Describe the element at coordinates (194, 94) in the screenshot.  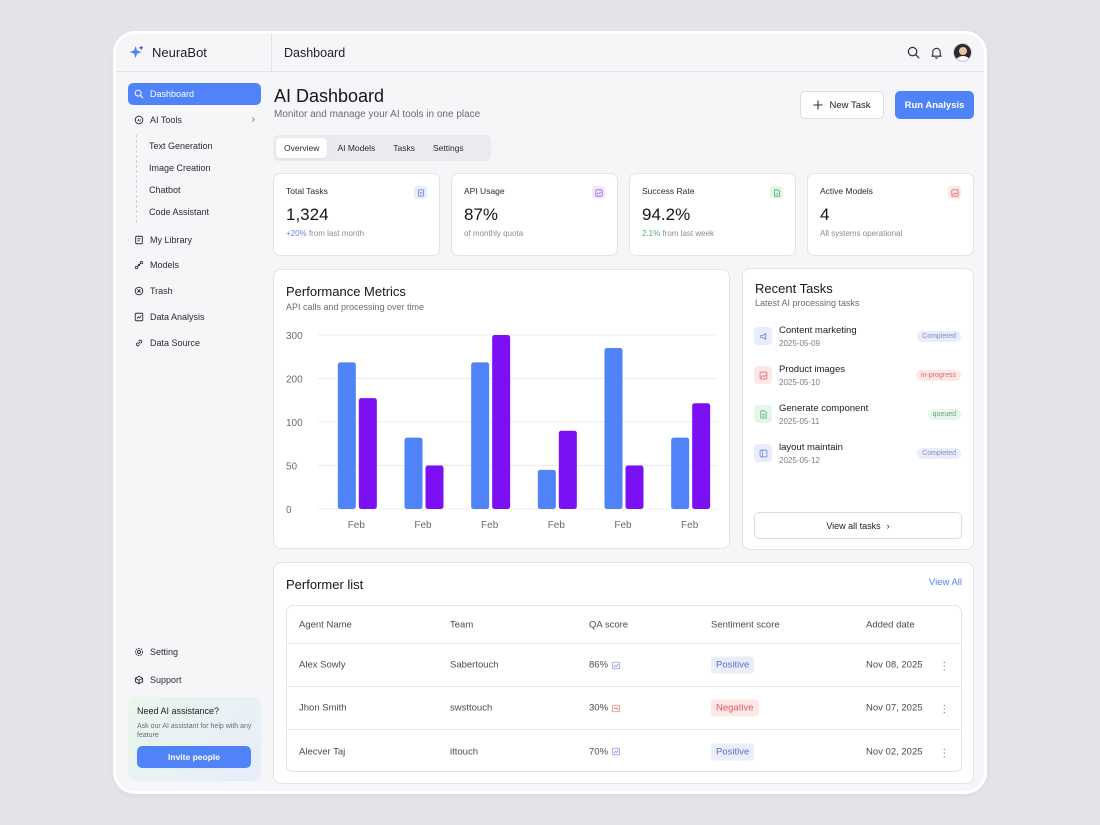
I see `sidebar-item-dashboard: Dashboard` at that location.